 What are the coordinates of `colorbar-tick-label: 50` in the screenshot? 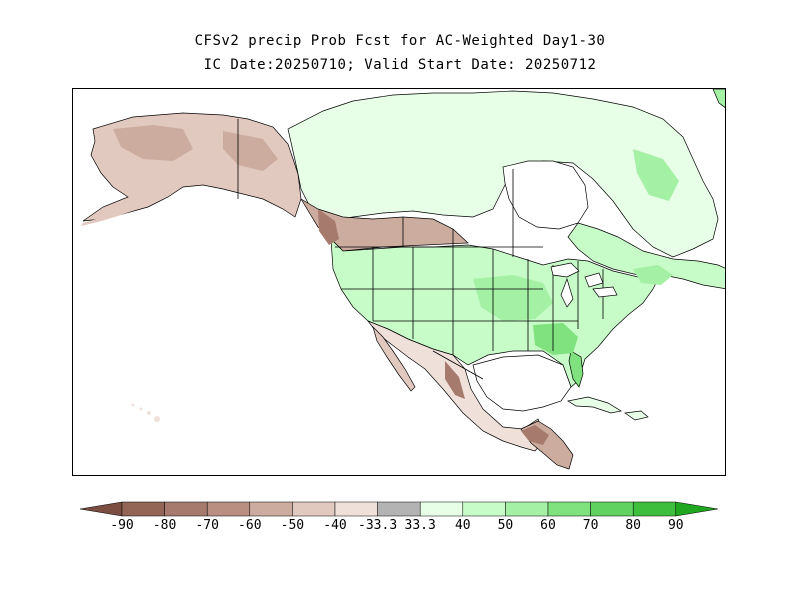 It's located at (506, 525).